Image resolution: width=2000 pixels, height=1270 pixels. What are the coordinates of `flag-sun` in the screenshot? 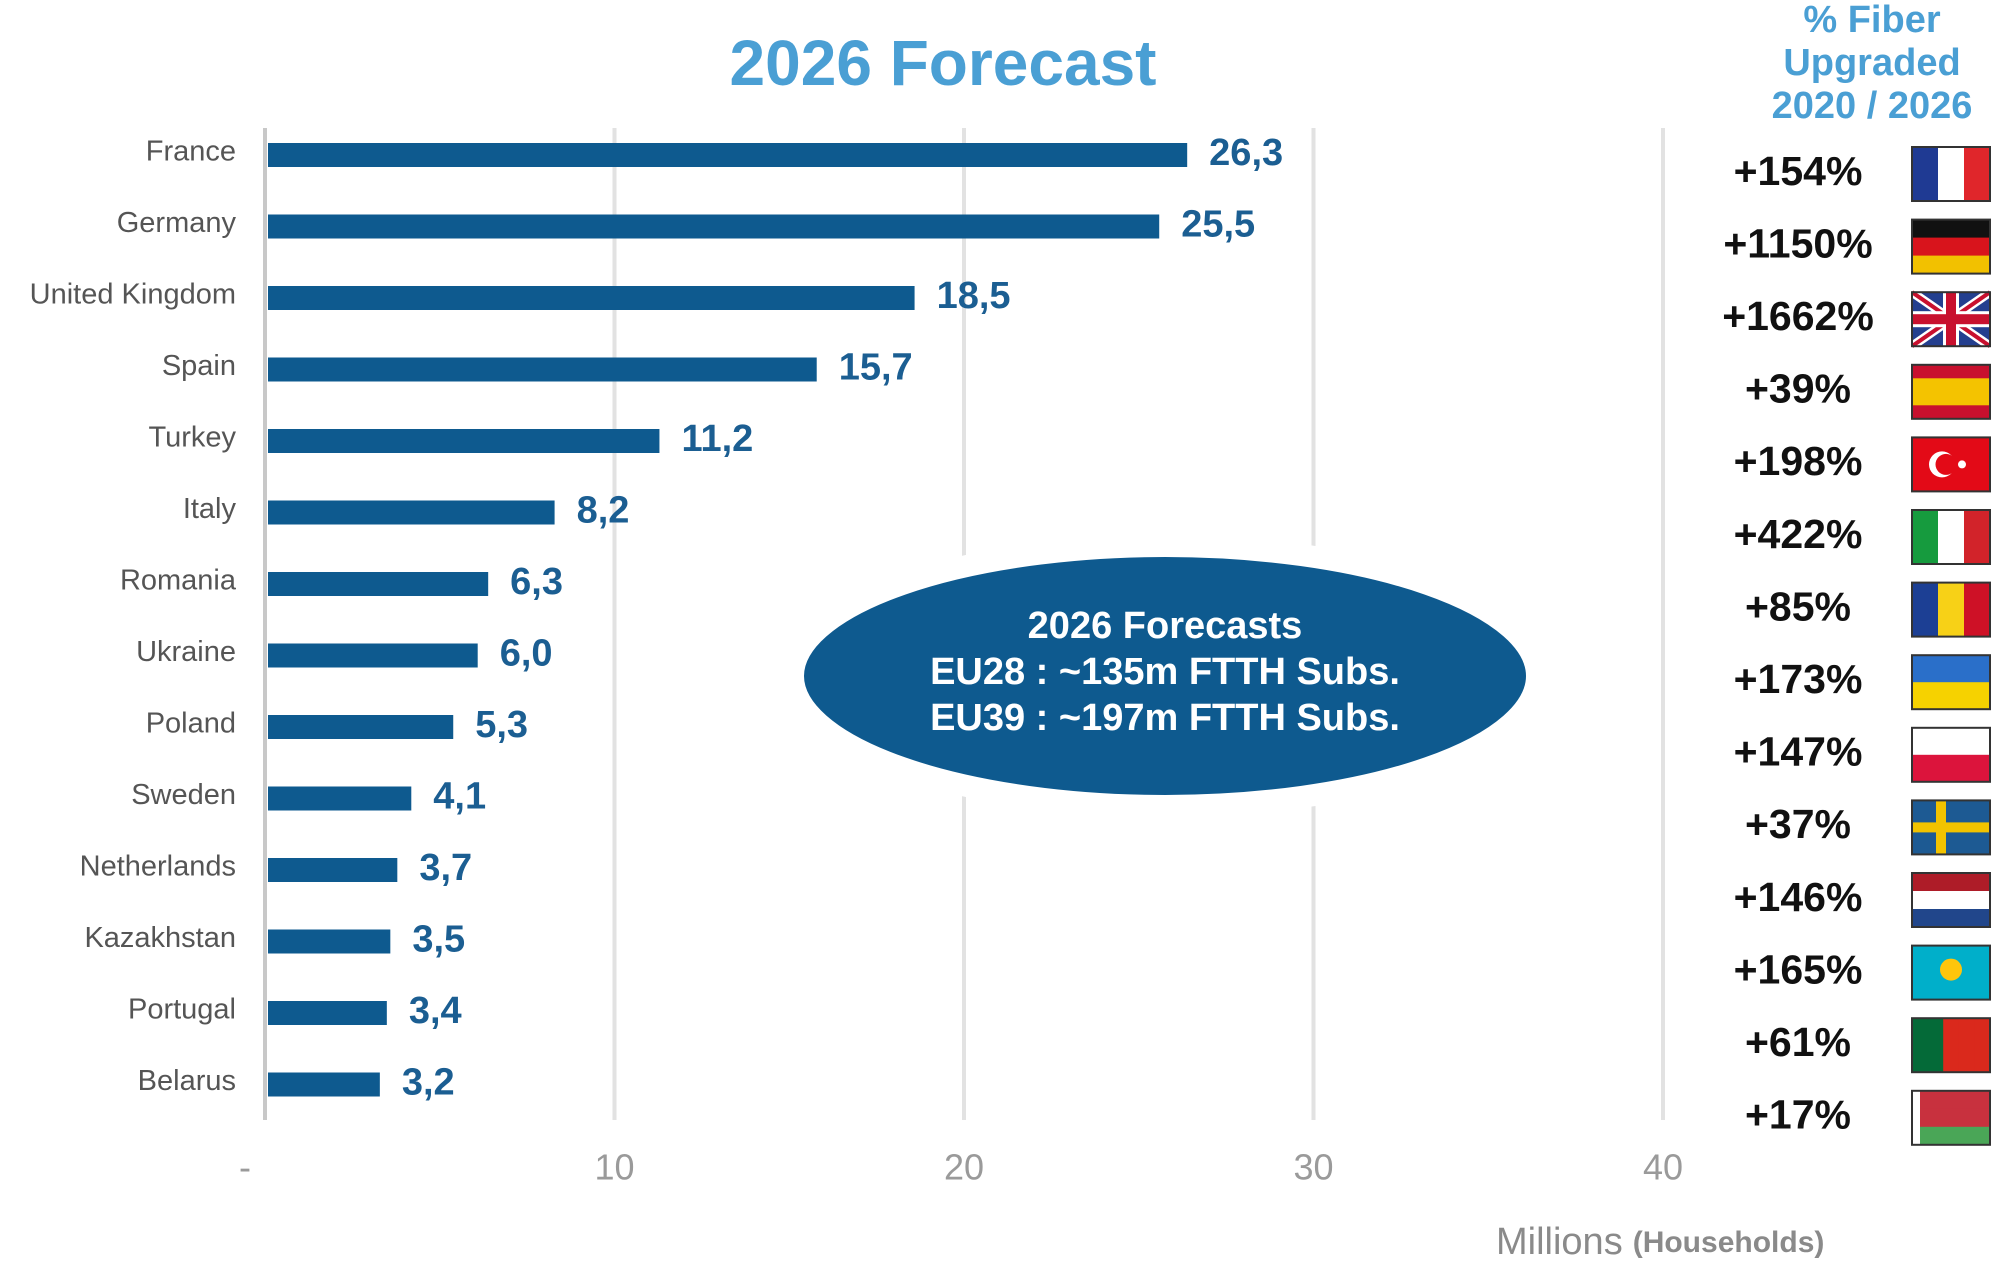 It's located at (1951, 969).